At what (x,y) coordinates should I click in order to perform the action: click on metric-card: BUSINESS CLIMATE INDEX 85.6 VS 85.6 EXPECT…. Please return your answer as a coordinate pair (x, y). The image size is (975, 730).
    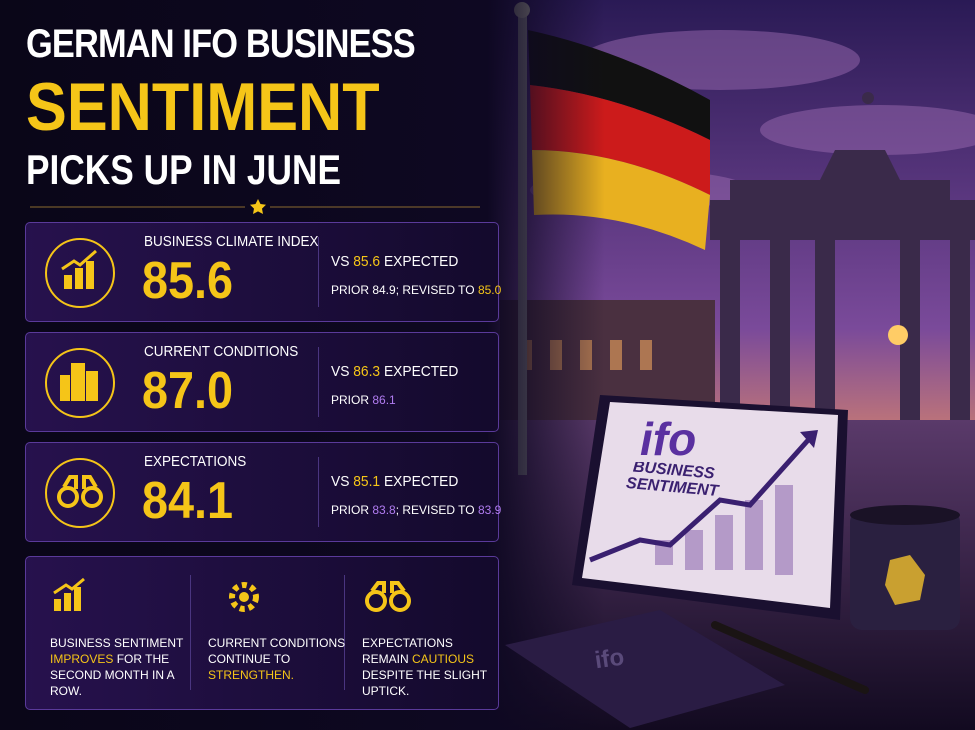
    Looking at the image, I should click on (263, 272).